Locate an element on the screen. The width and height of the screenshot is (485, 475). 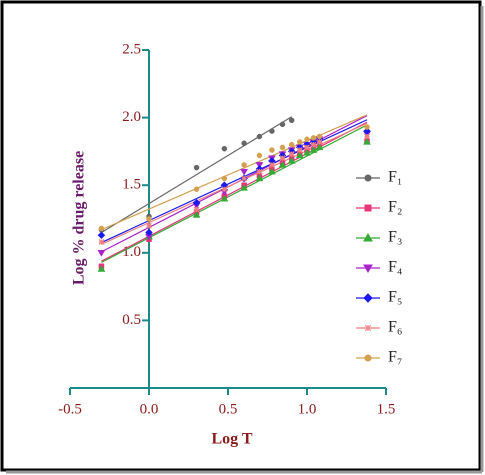
y-tick-label: 1.5 is located at coordinates (131, 185).